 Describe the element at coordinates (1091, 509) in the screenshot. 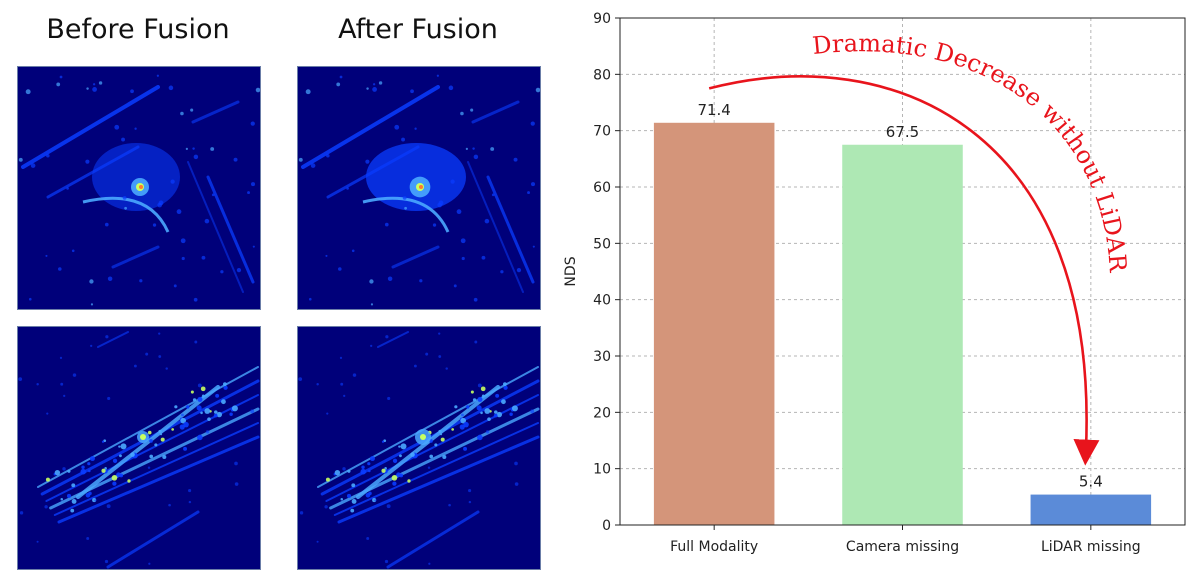

I see `bar-lidar-missing` at that location.